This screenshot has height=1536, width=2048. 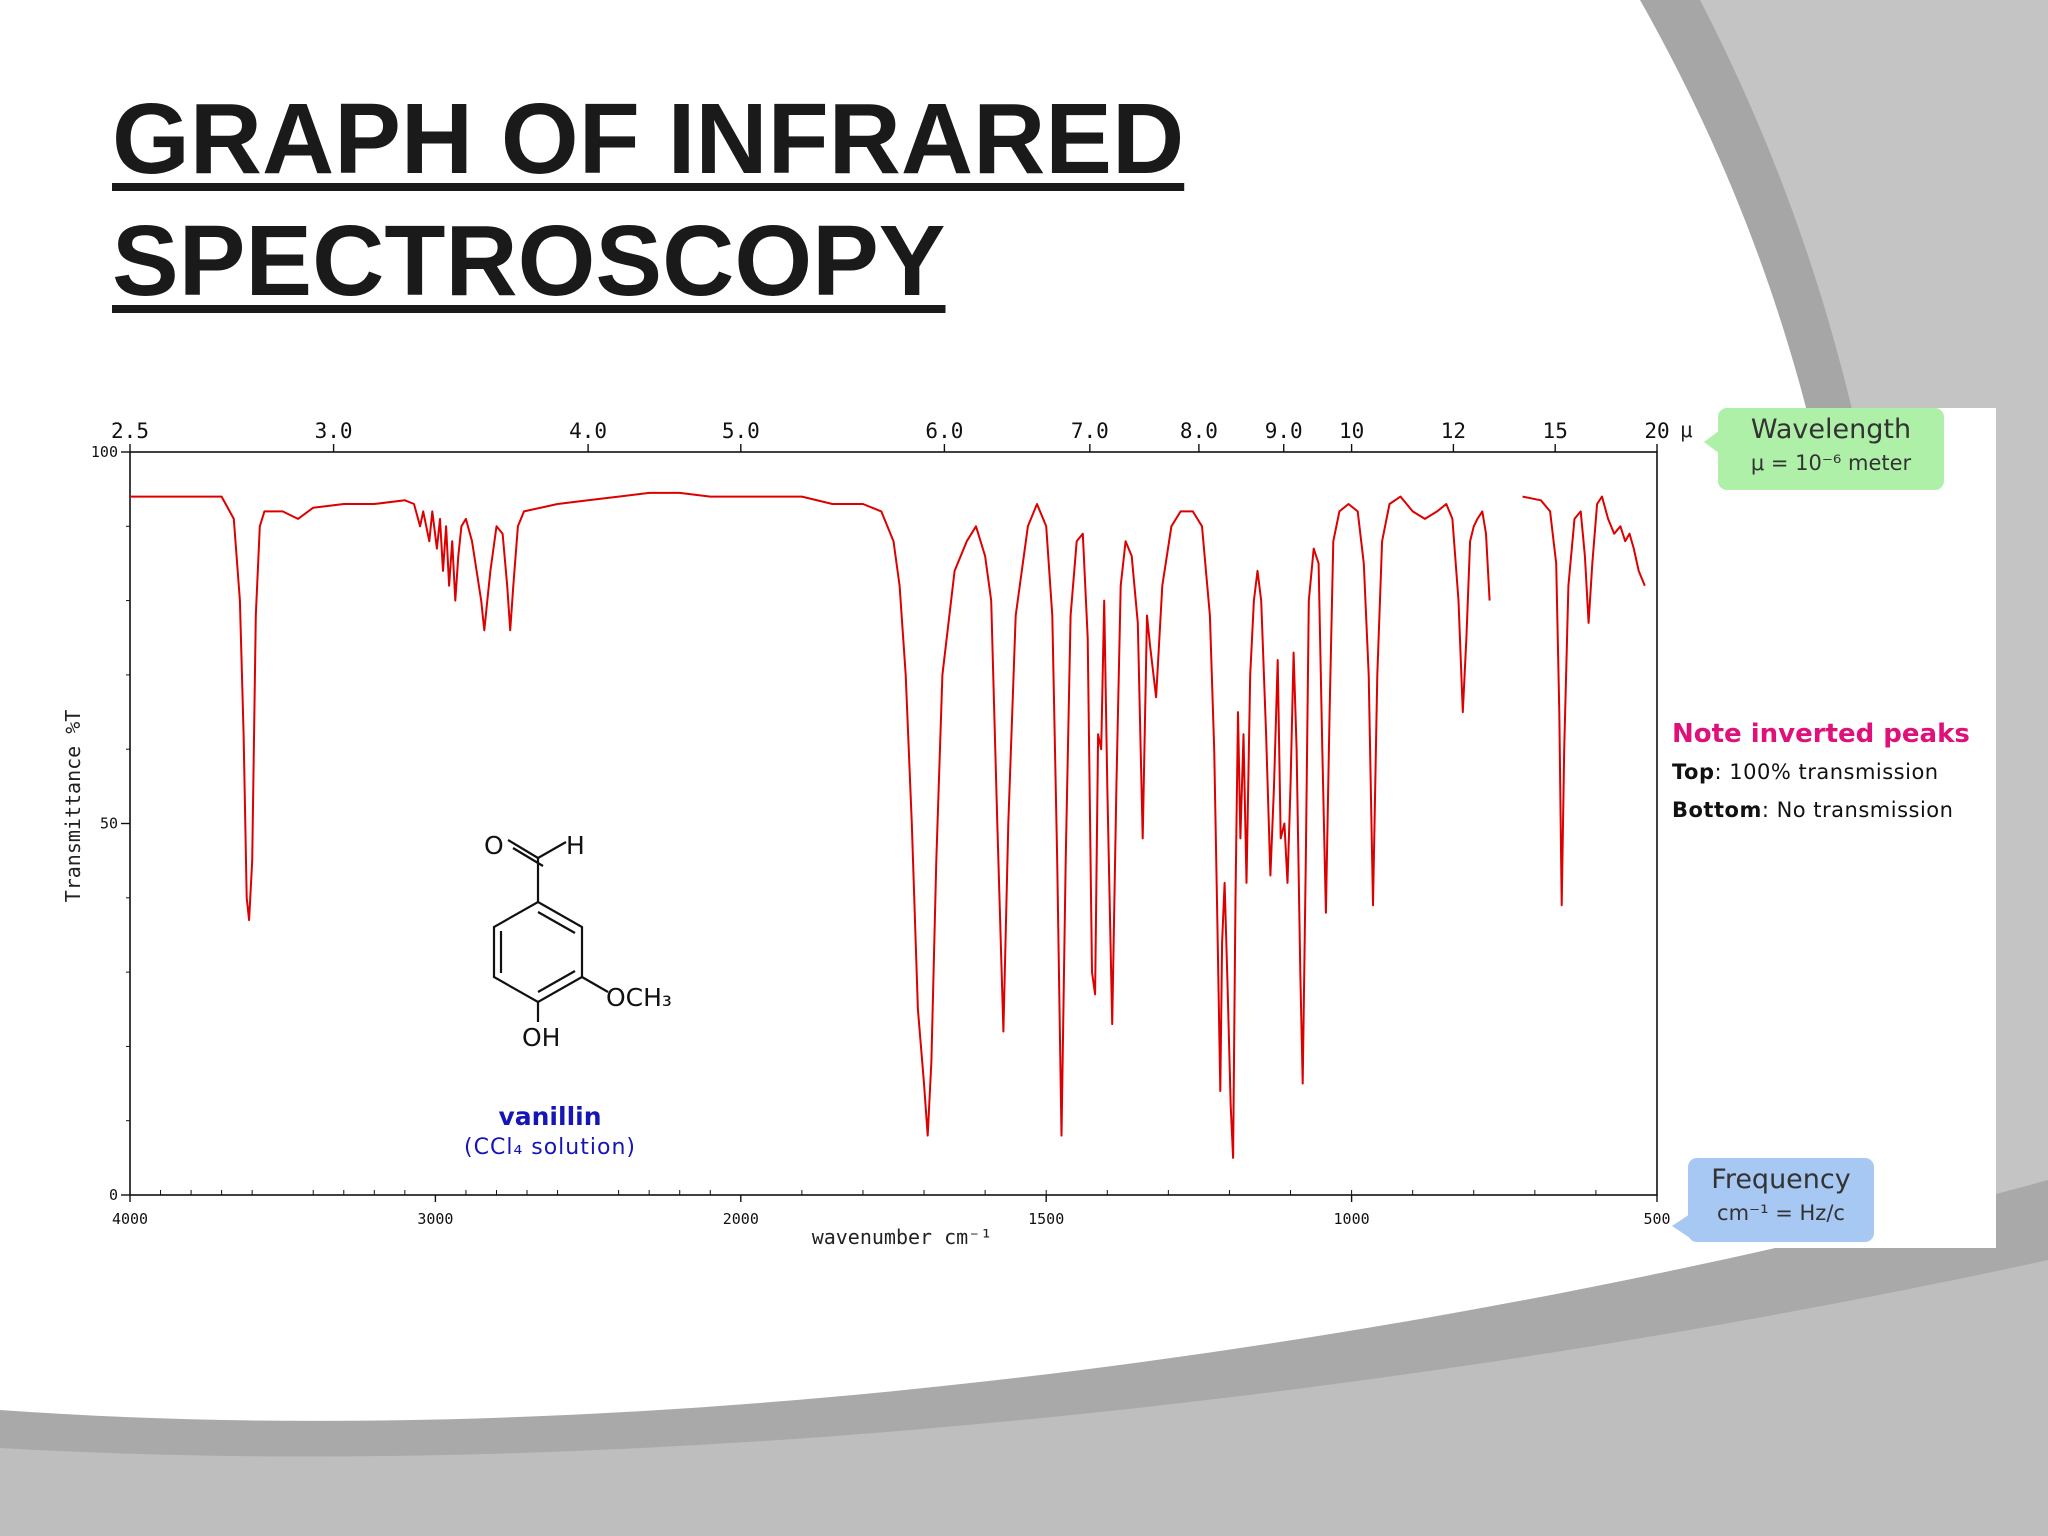 What do you see at coordinates (902, 1236) in the screenshot?
I see `x-axis-label: wavenumber cm⁻¹` at bounding box center [902, 1236].